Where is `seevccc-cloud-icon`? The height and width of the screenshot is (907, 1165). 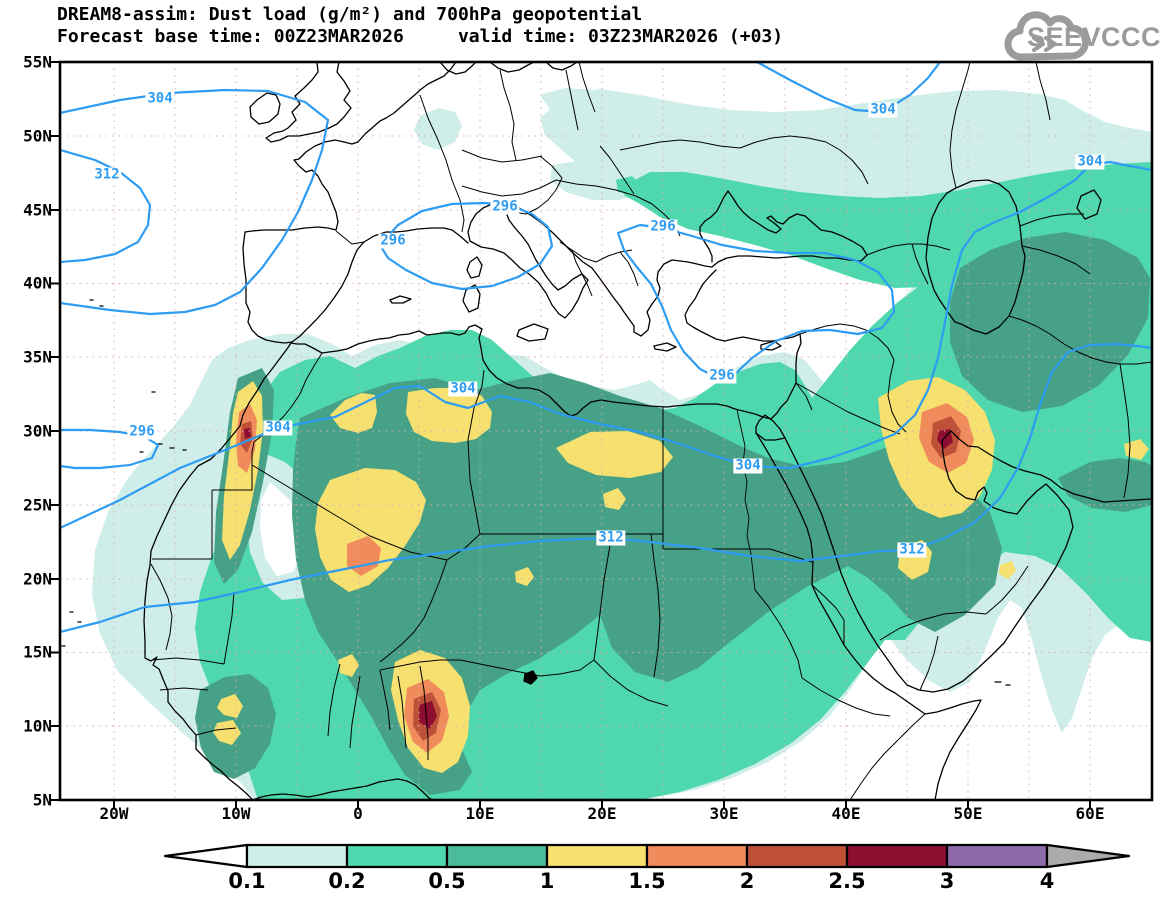 seevccc-cloud-icon is located at coordinates (1046, 36).